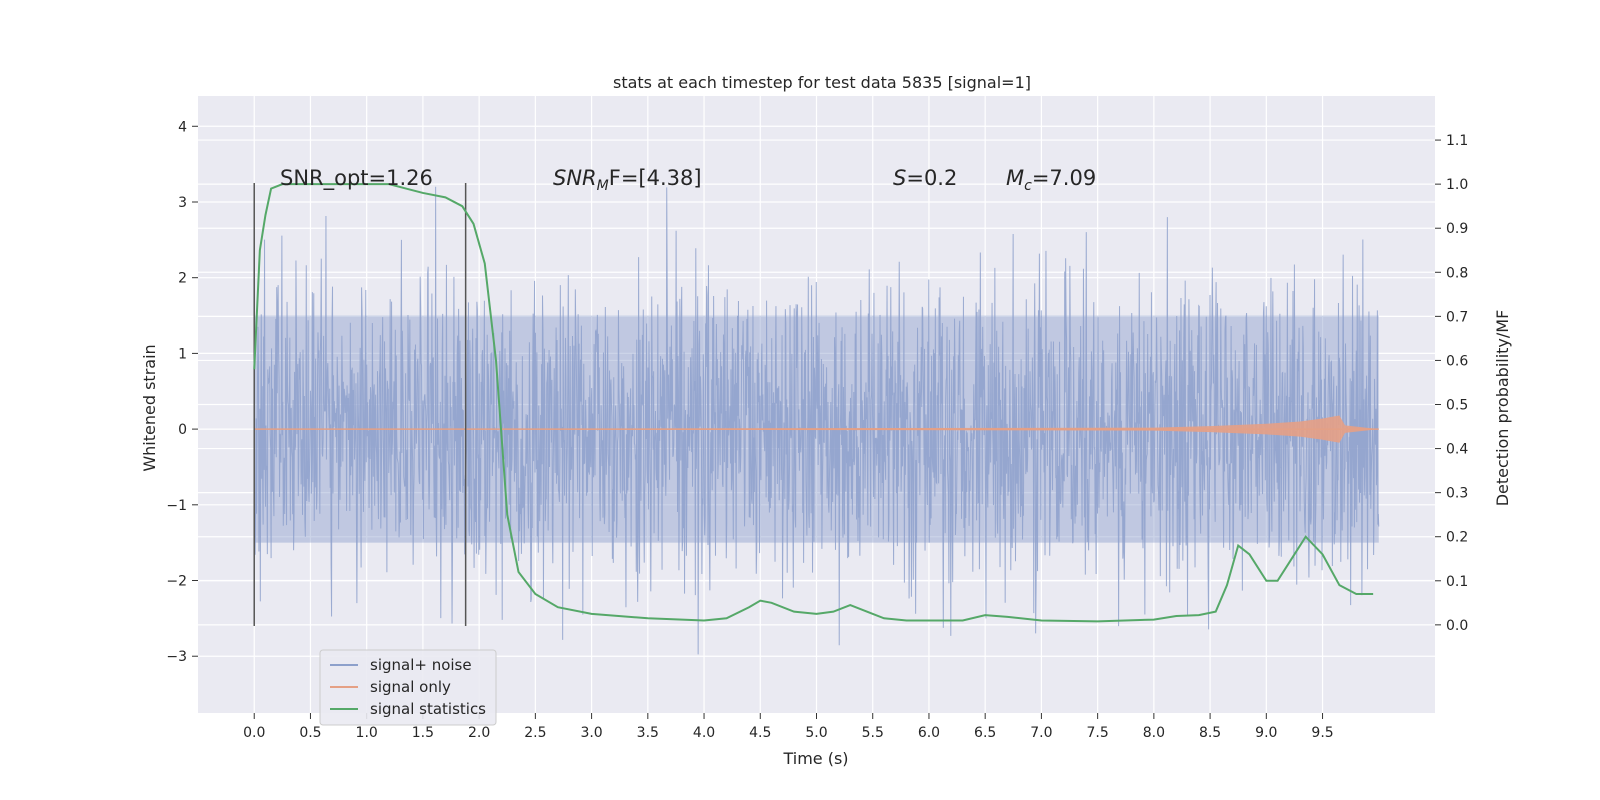 Image resolution: width=1600 pixels, height=800 pixels. What do you see at coordinates (182, 392) in the screenshot?
I see `y-left-axis-ticks: −3 −2 −1 0 1 2 3 4` at bounding box center [182, 392].